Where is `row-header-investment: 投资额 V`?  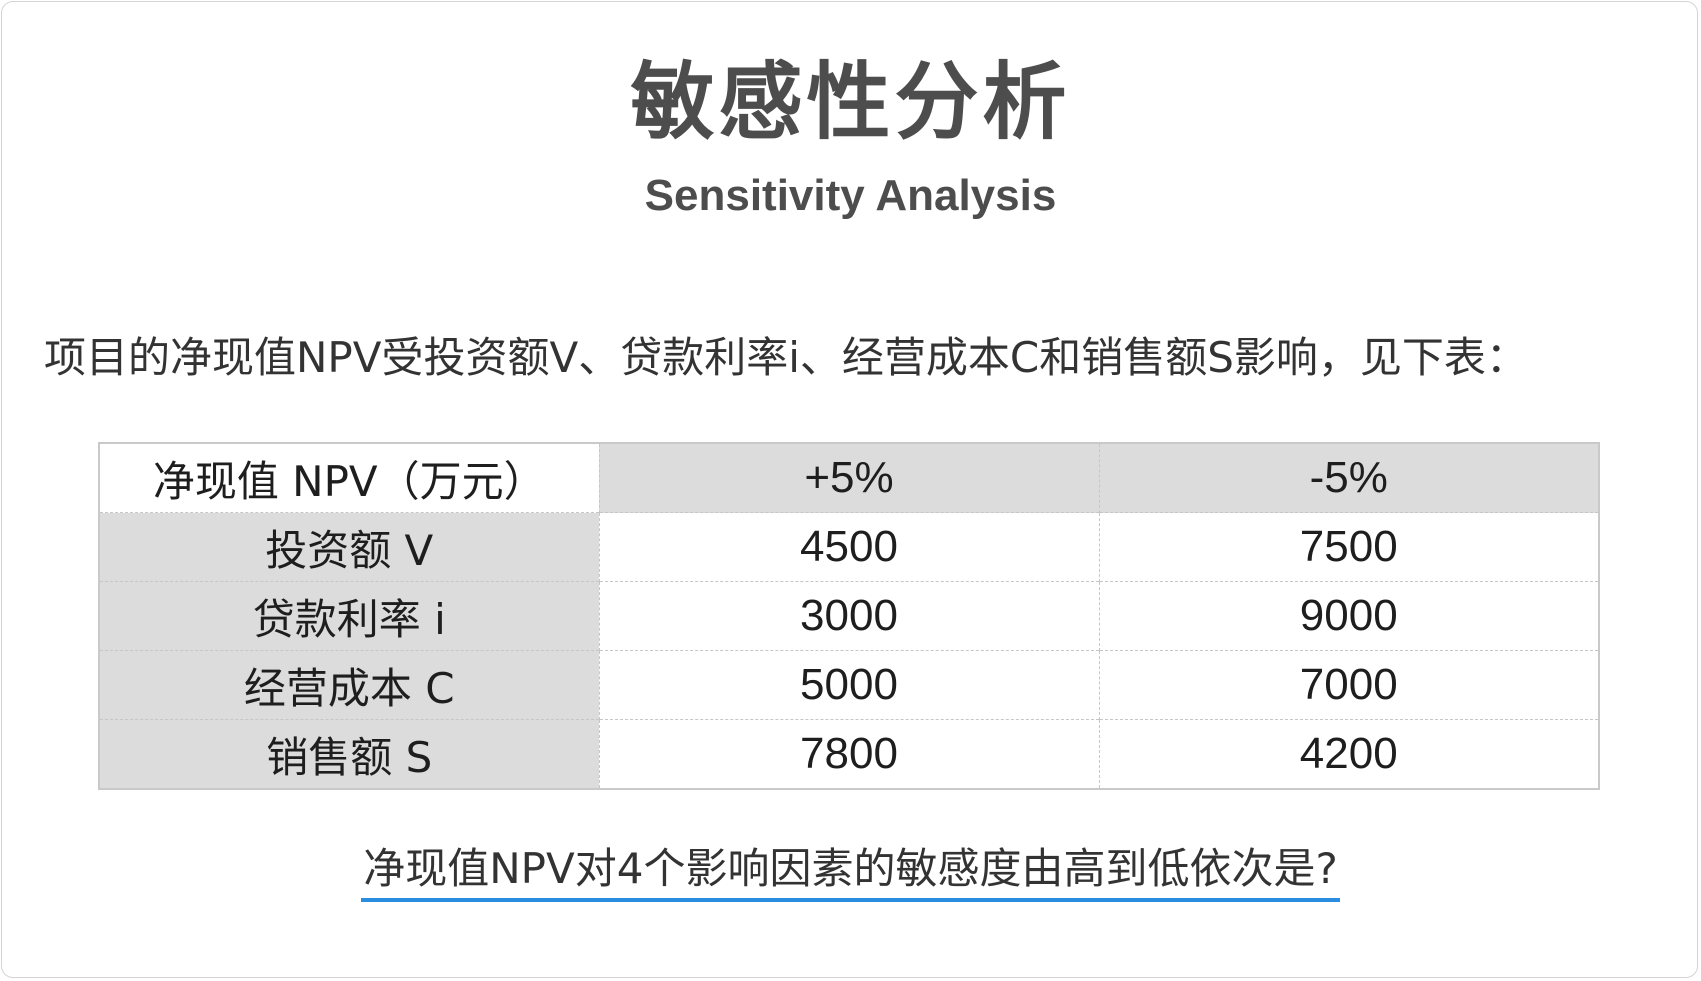
row-header-investment: 投资额 V is located at coordinates (348, 547).